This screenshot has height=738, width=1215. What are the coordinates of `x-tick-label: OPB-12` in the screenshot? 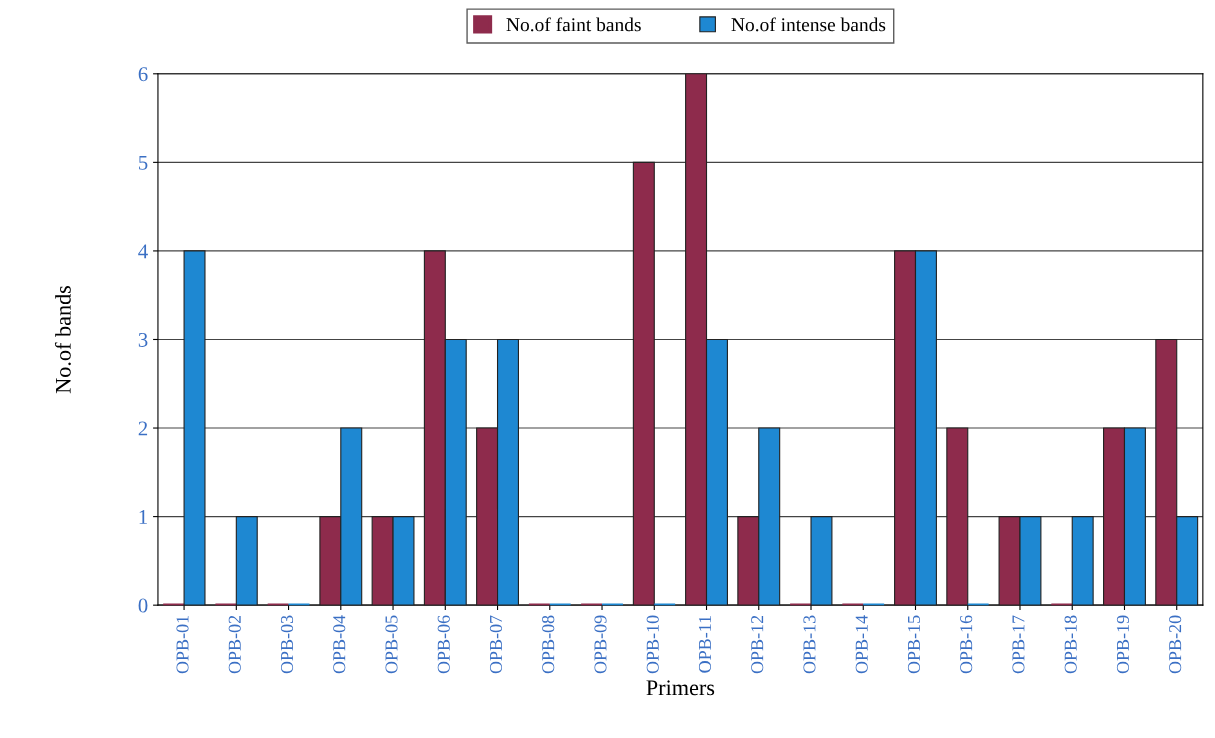 It's located at (757, 644).